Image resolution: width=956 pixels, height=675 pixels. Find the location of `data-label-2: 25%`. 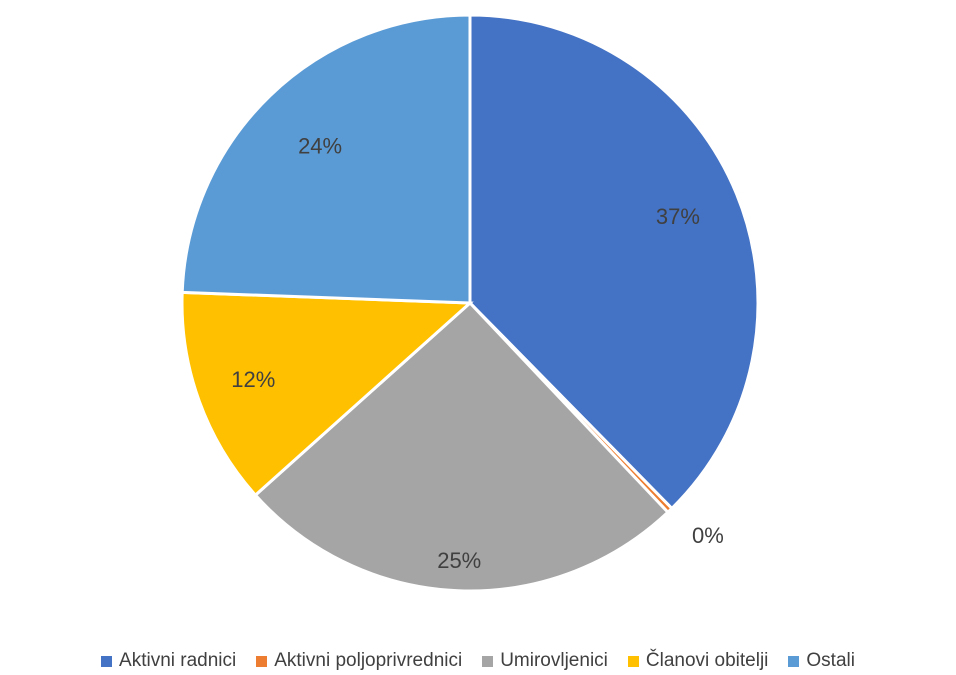

data-label-2: 25% is located at coordinates (459, 560).